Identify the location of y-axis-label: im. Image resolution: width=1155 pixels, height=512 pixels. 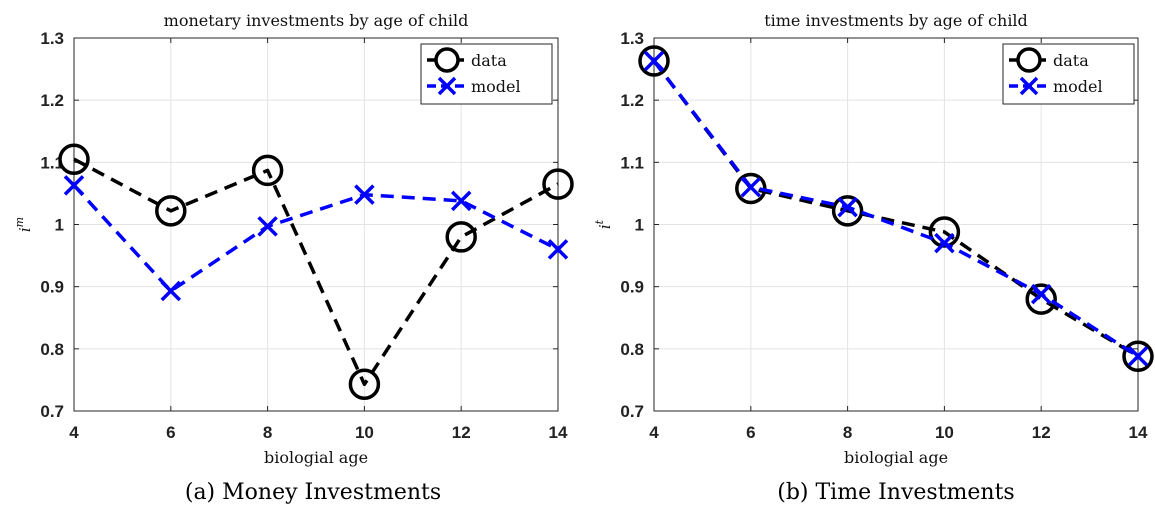
(23, 224).